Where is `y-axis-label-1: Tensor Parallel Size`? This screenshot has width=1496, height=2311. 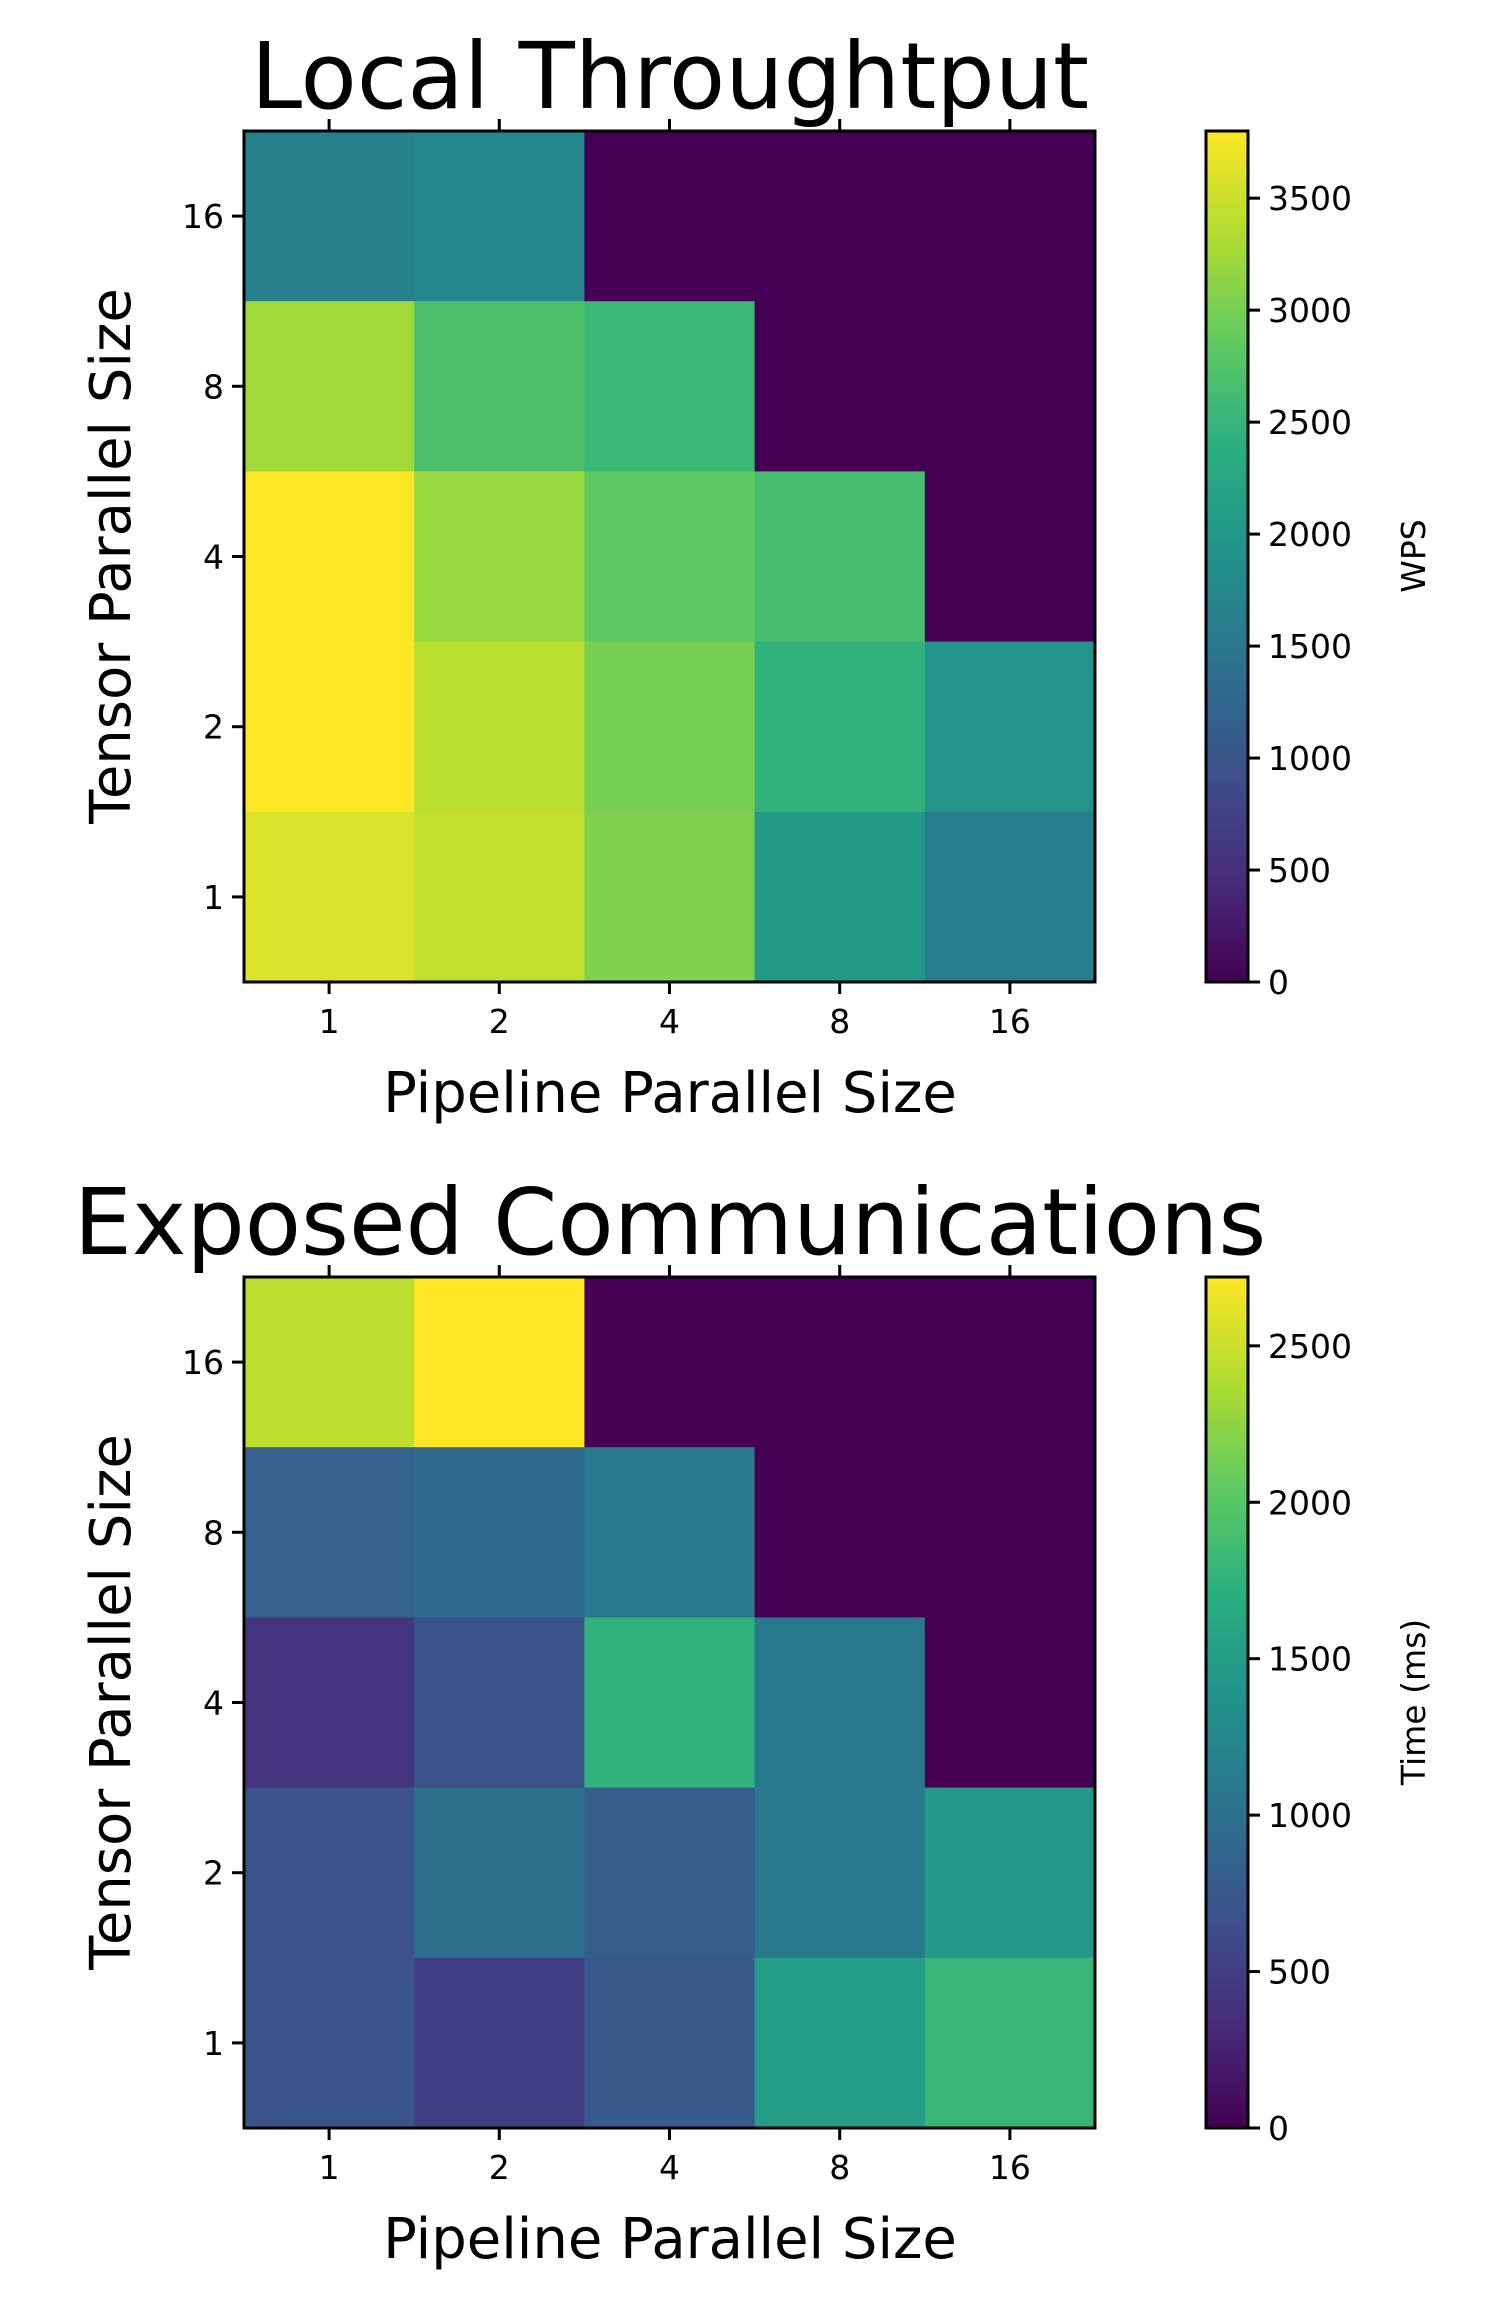
y-axis-label-1: Tensor Parallel Size is located at coordinates (111, 556).